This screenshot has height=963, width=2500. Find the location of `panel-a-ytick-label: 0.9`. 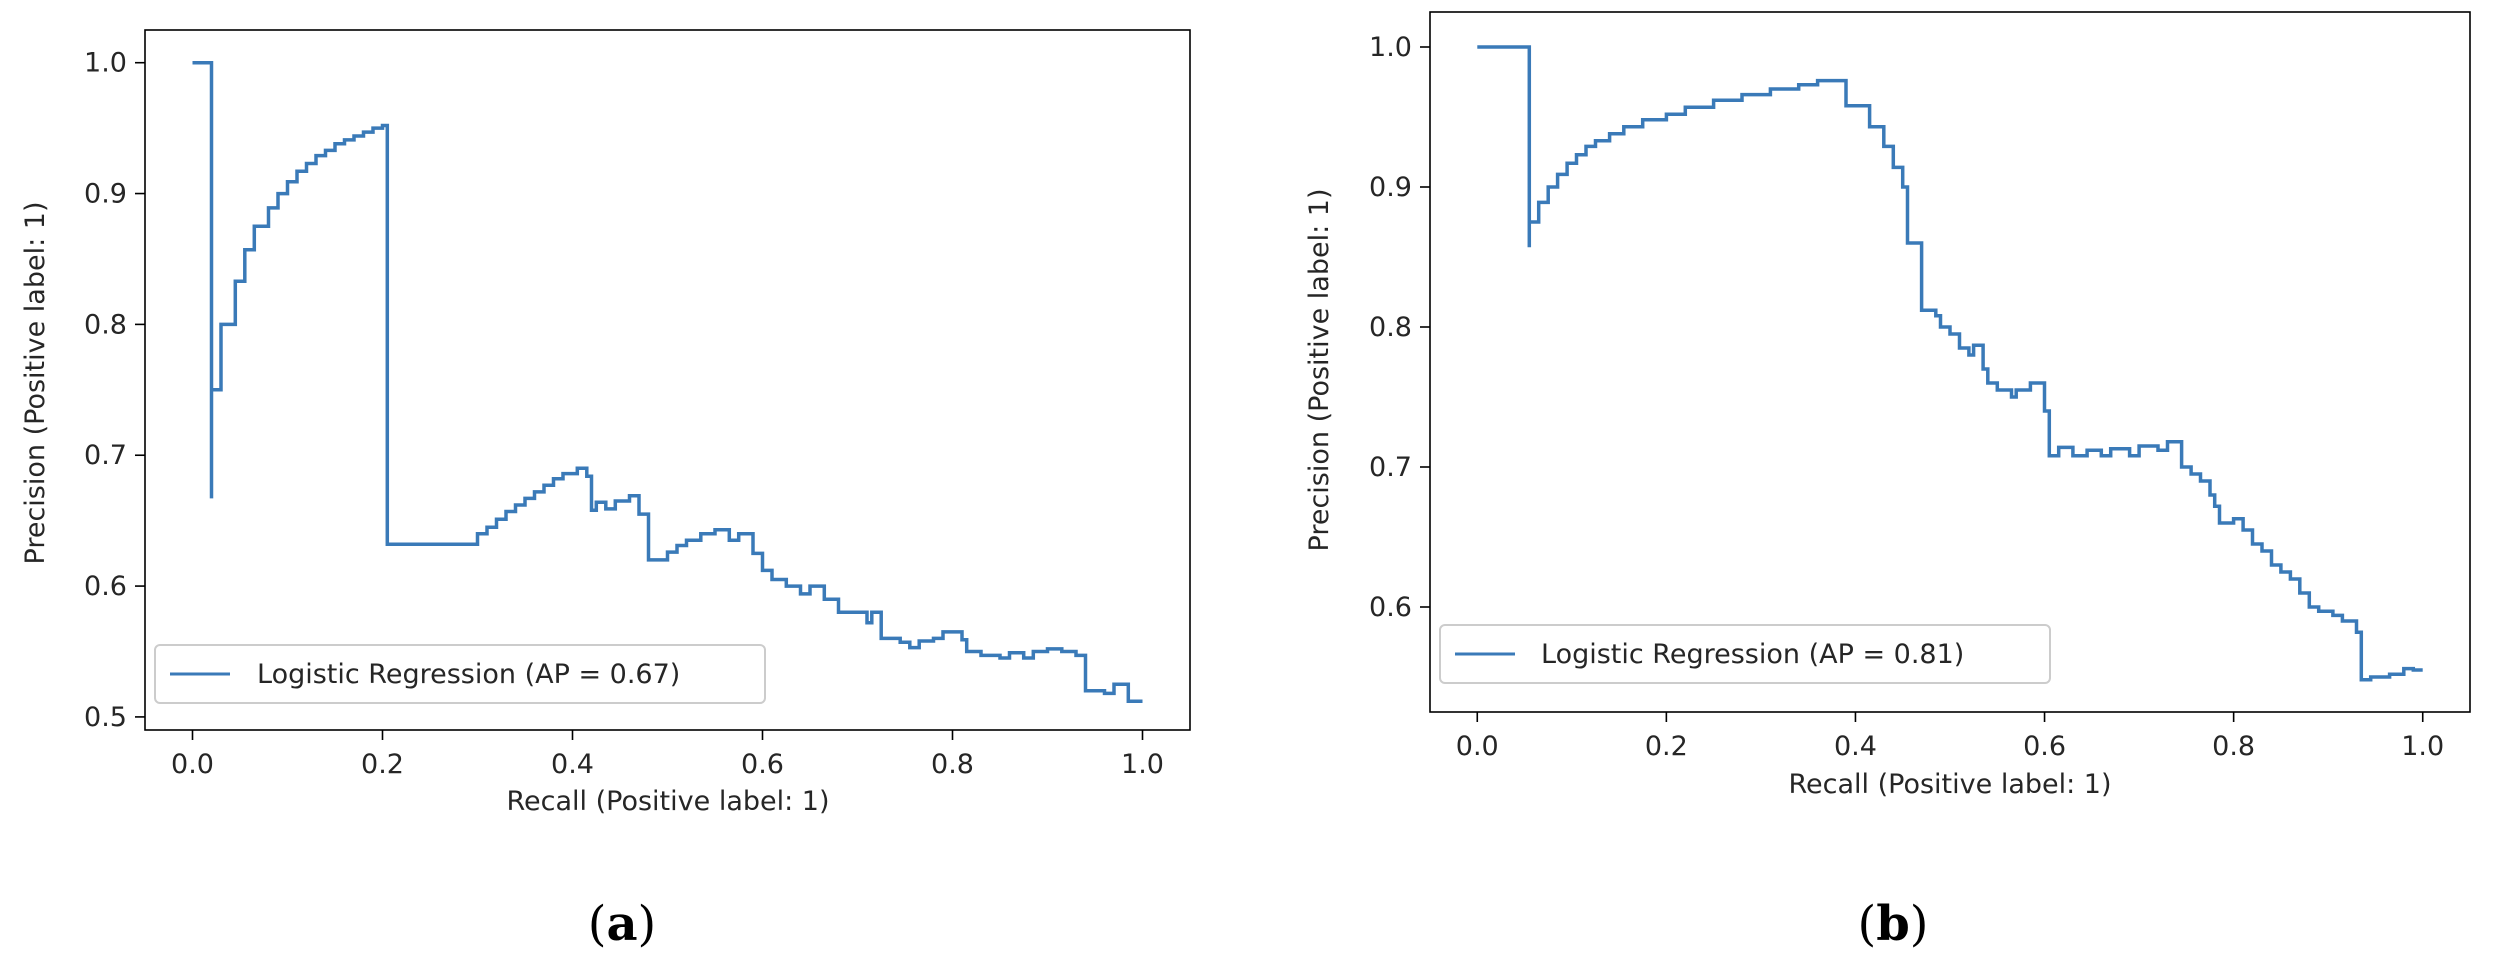

panel-a-ytick-label: 0.9 is located at coordinates (105, 194).